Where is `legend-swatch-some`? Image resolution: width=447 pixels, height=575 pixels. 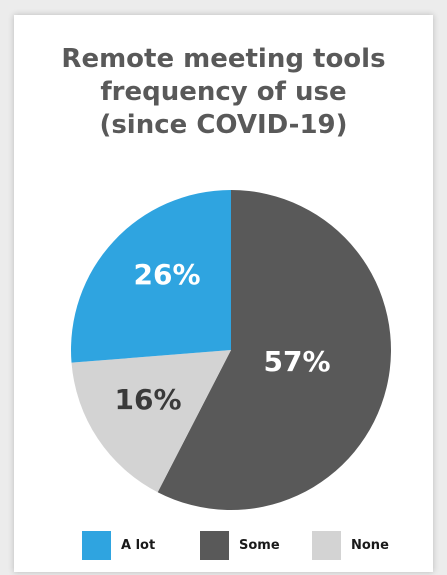 legend-swatch-some is located at coordinates (214, 545).